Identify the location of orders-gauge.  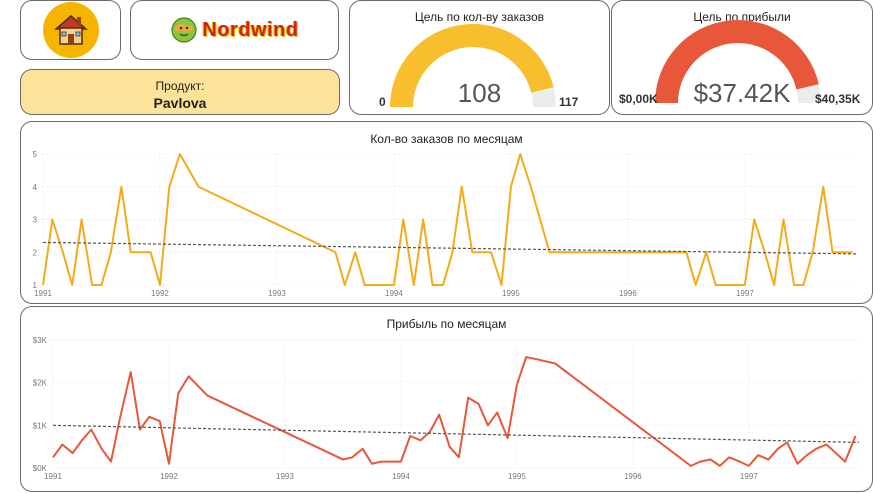
(473, 65).